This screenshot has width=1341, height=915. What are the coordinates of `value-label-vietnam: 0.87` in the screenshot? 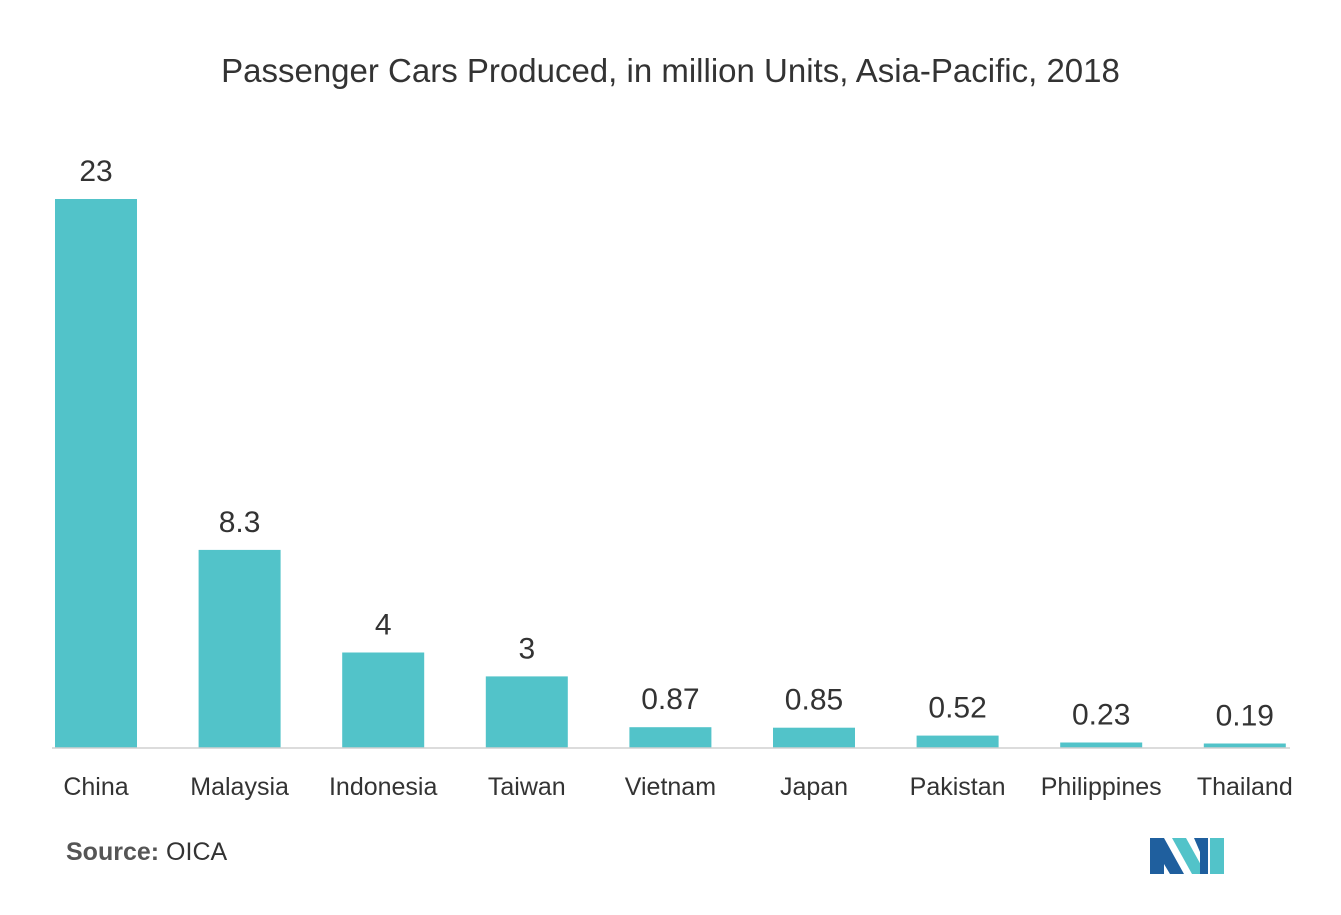 It's located at (670, 699).